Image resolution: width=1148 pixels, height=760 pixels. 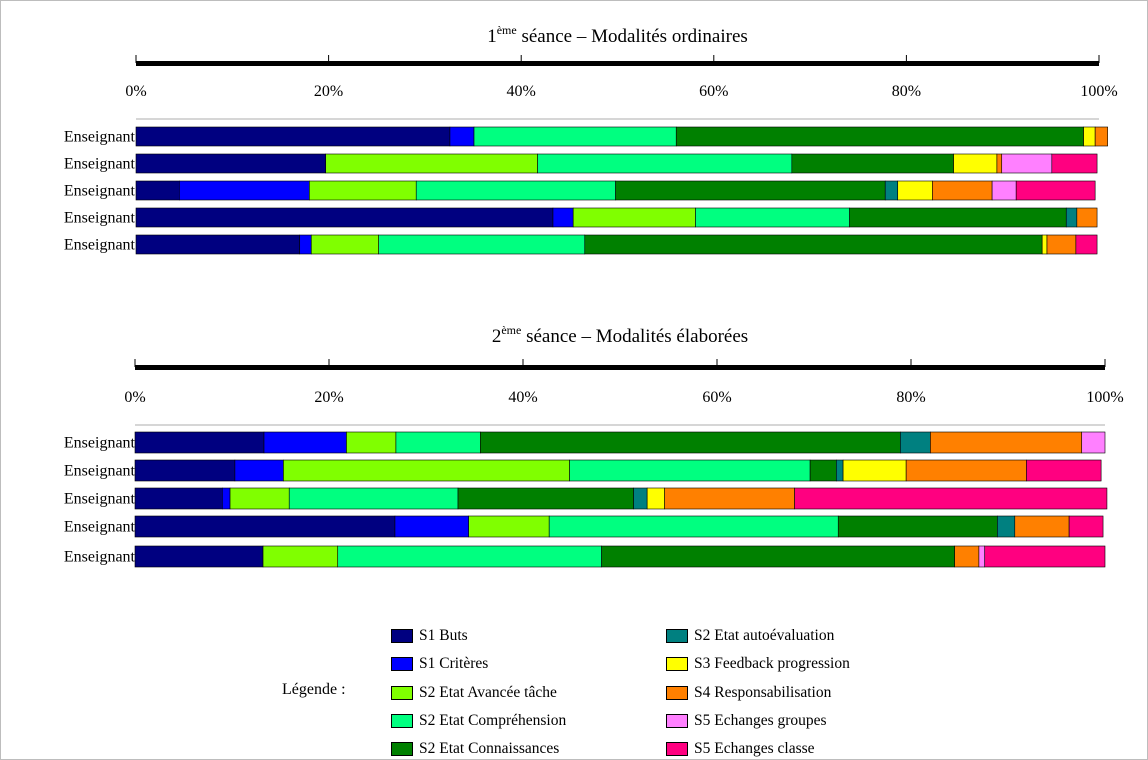 I want to click on panel-1-category-label: Enseignant 2, so click(x=105, y=164).